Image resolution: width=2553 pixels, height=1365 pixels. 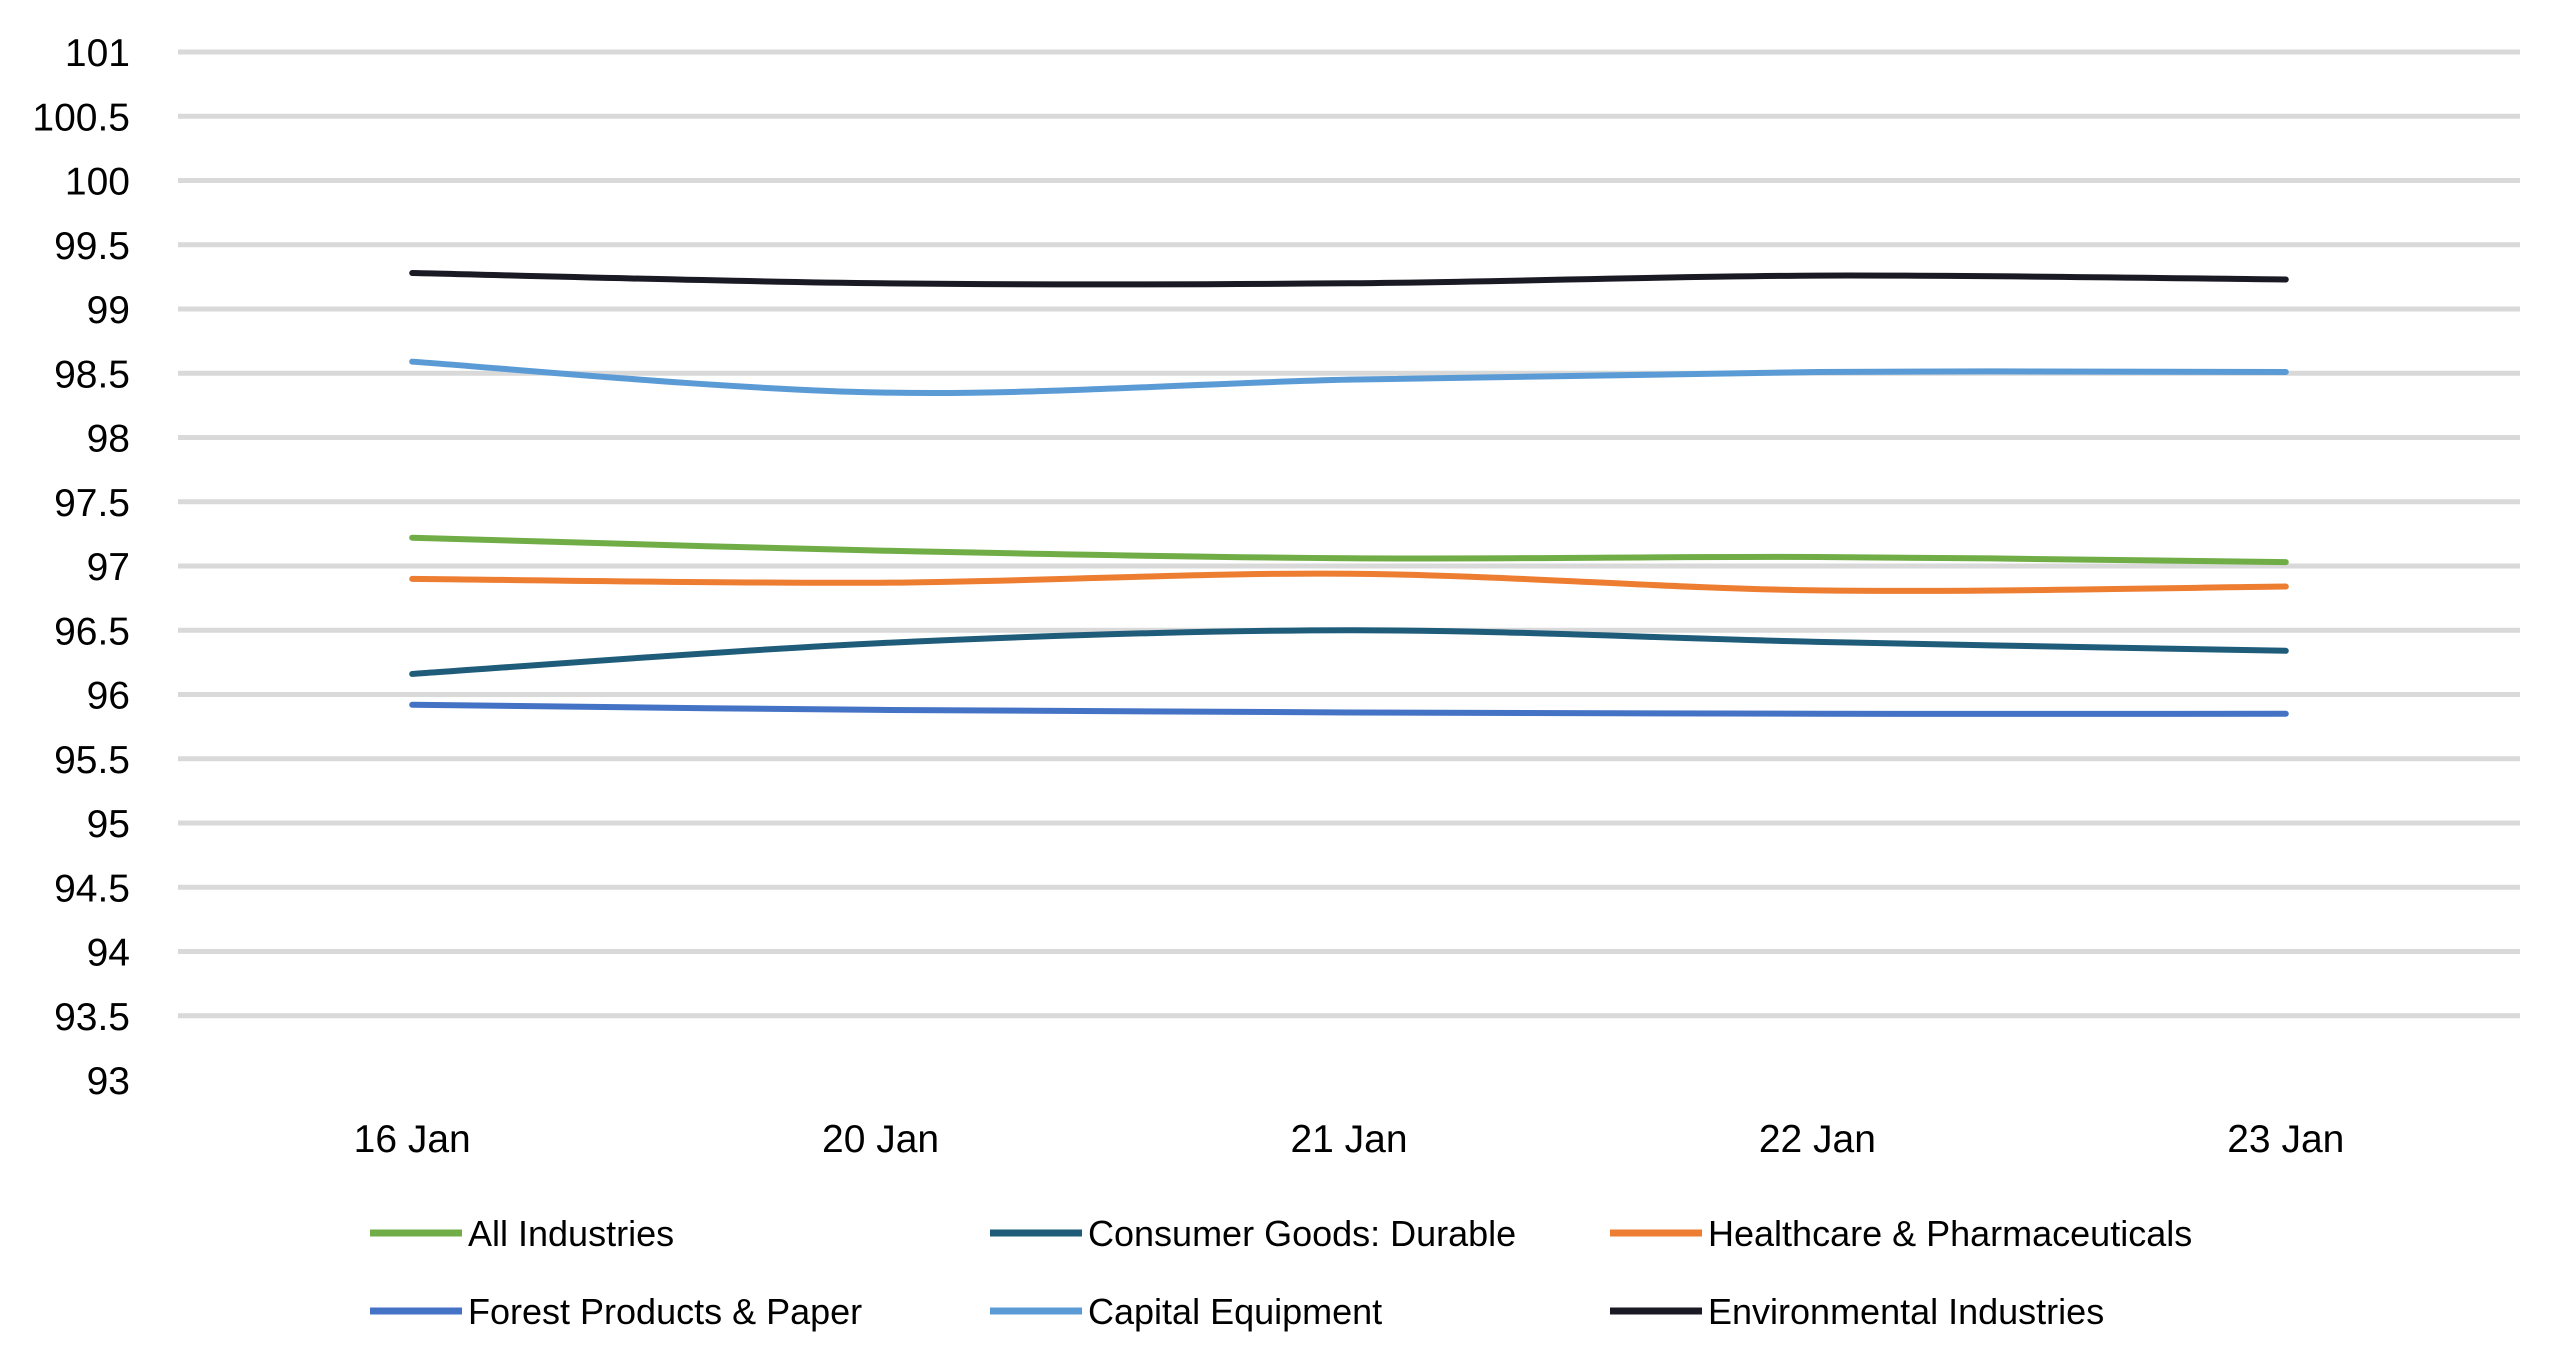 What do you see at coordinates (1302, 1233) in the screenshot?
I see `legend-label: Consumer Goods: Durable` at bounding box center [1302, 1233].